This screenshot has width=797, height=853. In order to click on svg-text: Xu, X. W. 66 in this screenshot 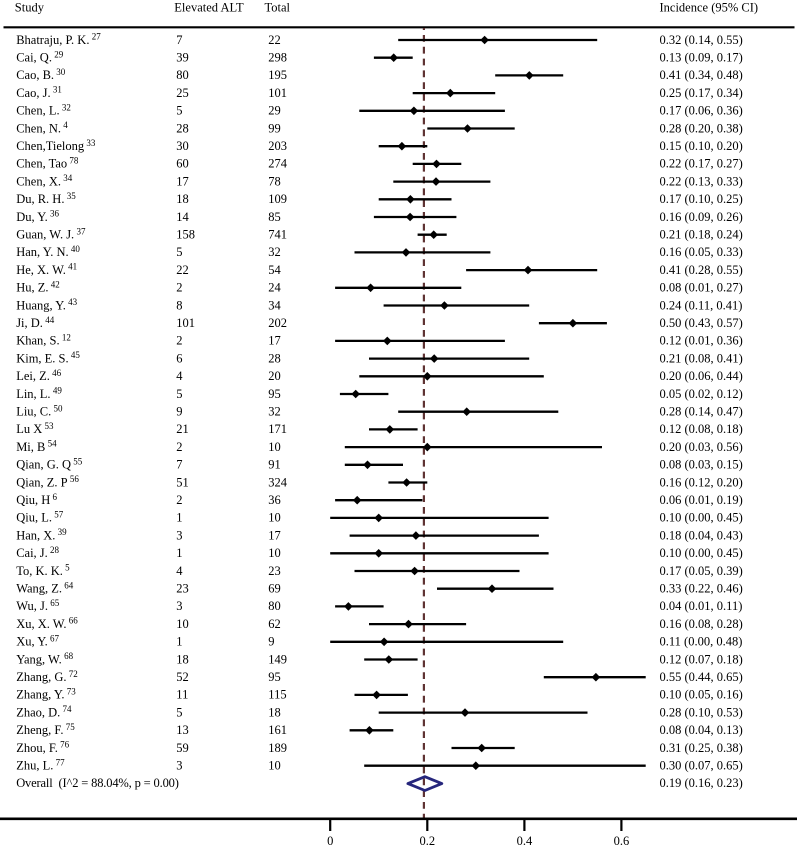, I will do `click(47, 623)`.